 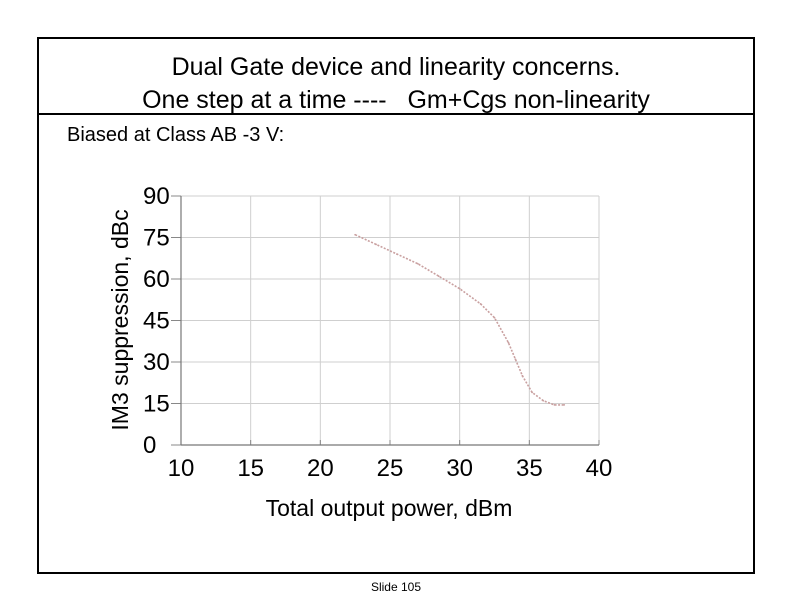 What do you see at coordinates (149, 445) in the screenshot?
I see `y-tick-label: 0` at bounding box center [149, 445].